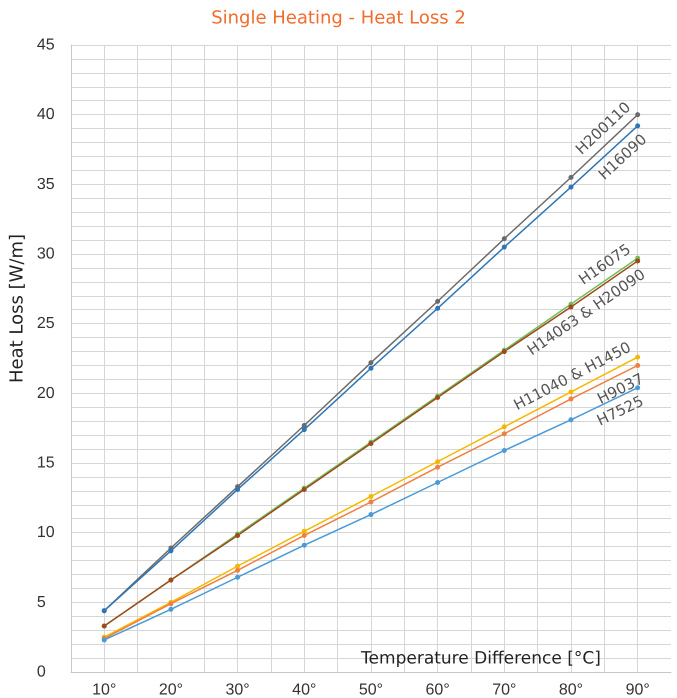 This screenshot has width=677, height=698. I want to click on x-tick-label: 30°, so click(237, 690).